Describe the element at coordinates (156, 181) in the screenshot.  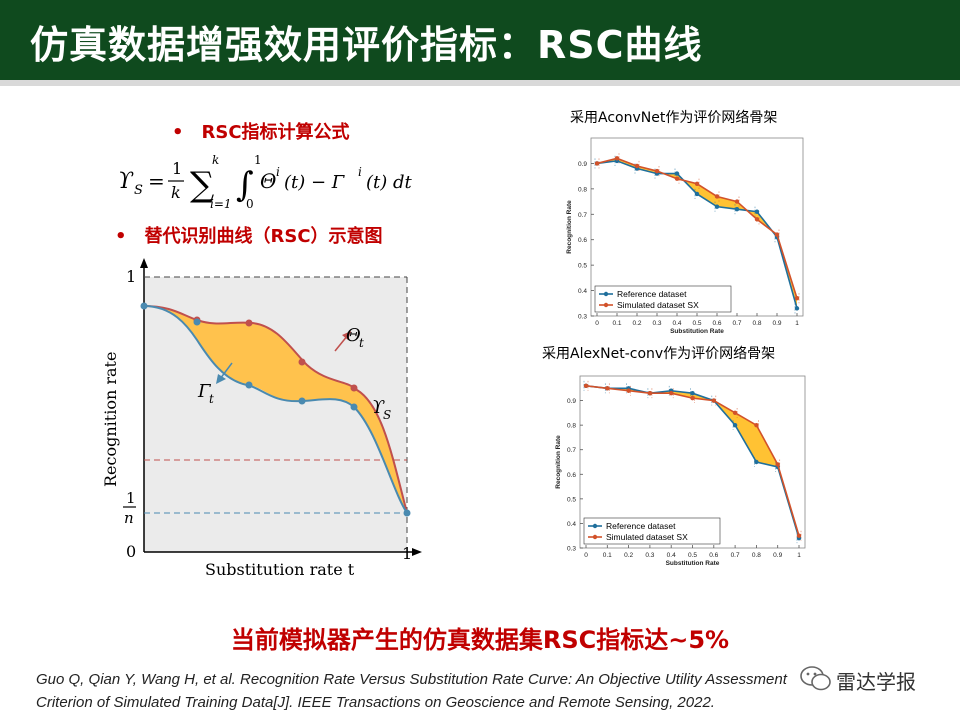
I see `formula-eq: =` at that location.